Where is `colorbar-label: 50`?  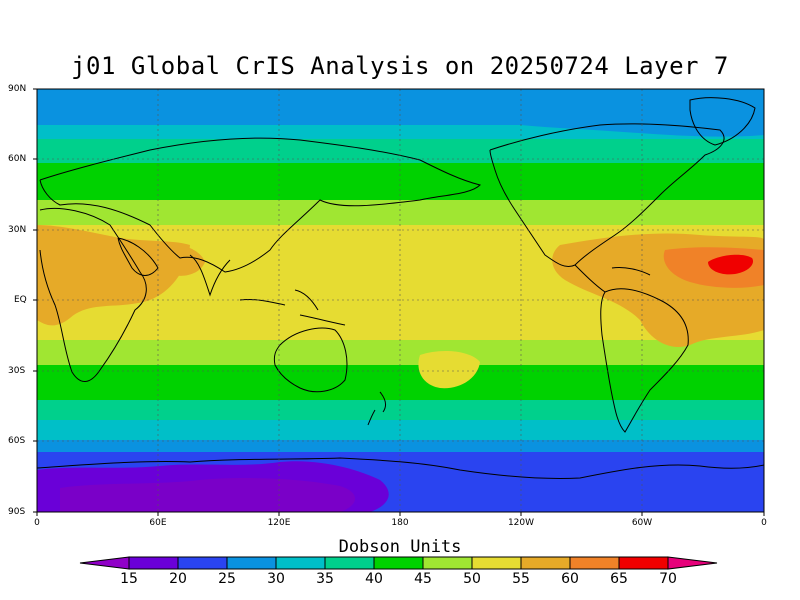
colorbar-label: 50 is located at coordinates (472, 579).